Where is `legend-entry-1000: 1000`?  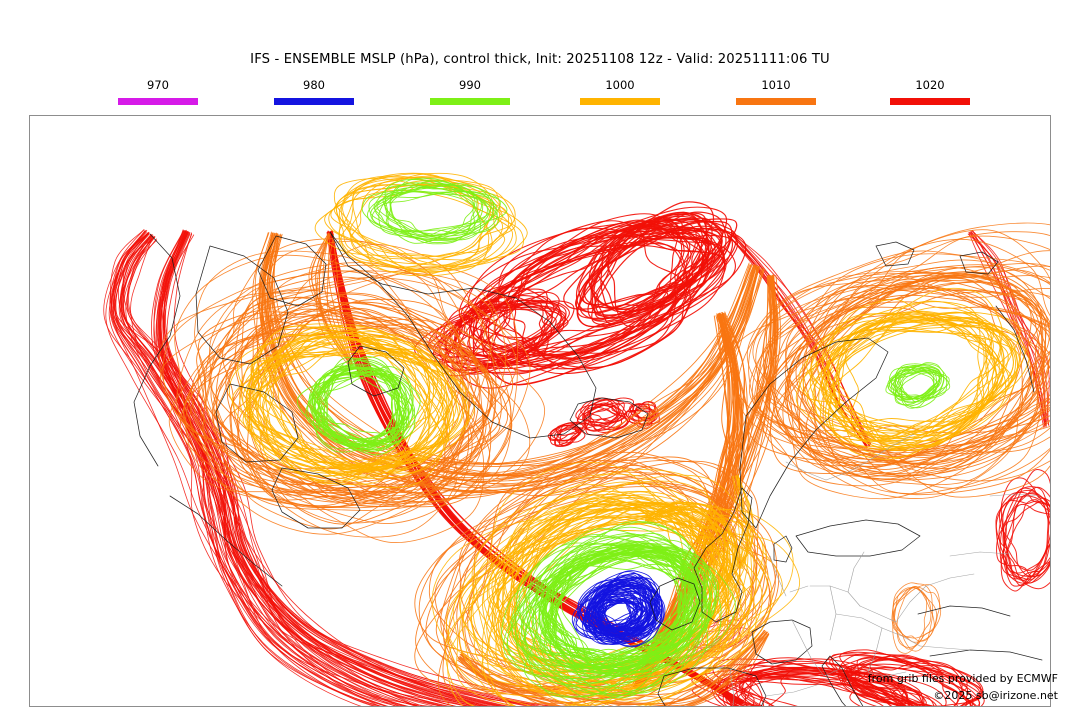
legend-entry-1000: 1000 is located at coordinates (620, 92).